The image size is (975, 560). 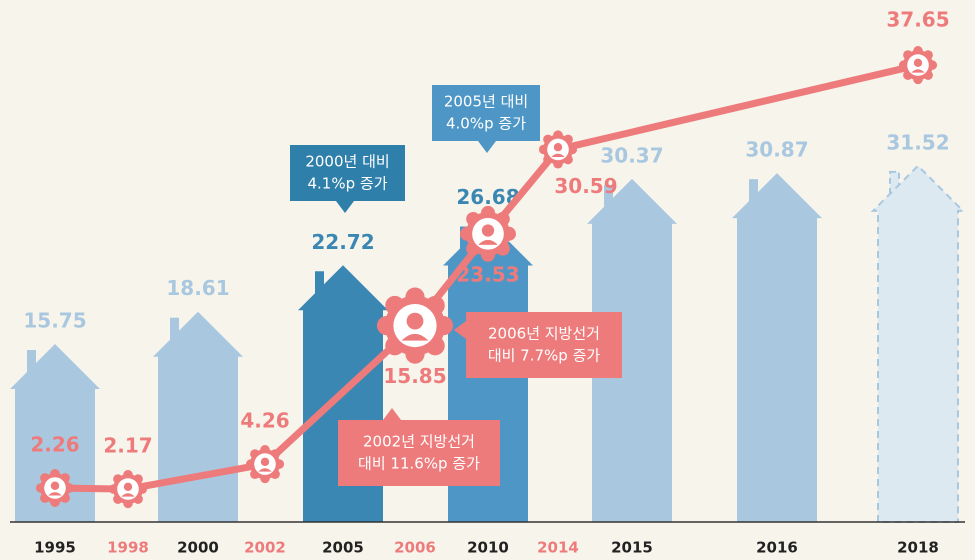 What do you see at coordinates (585, 186) in the screenshot?
I see `line-value-label: 30.59` at bounding box center [585, 186].